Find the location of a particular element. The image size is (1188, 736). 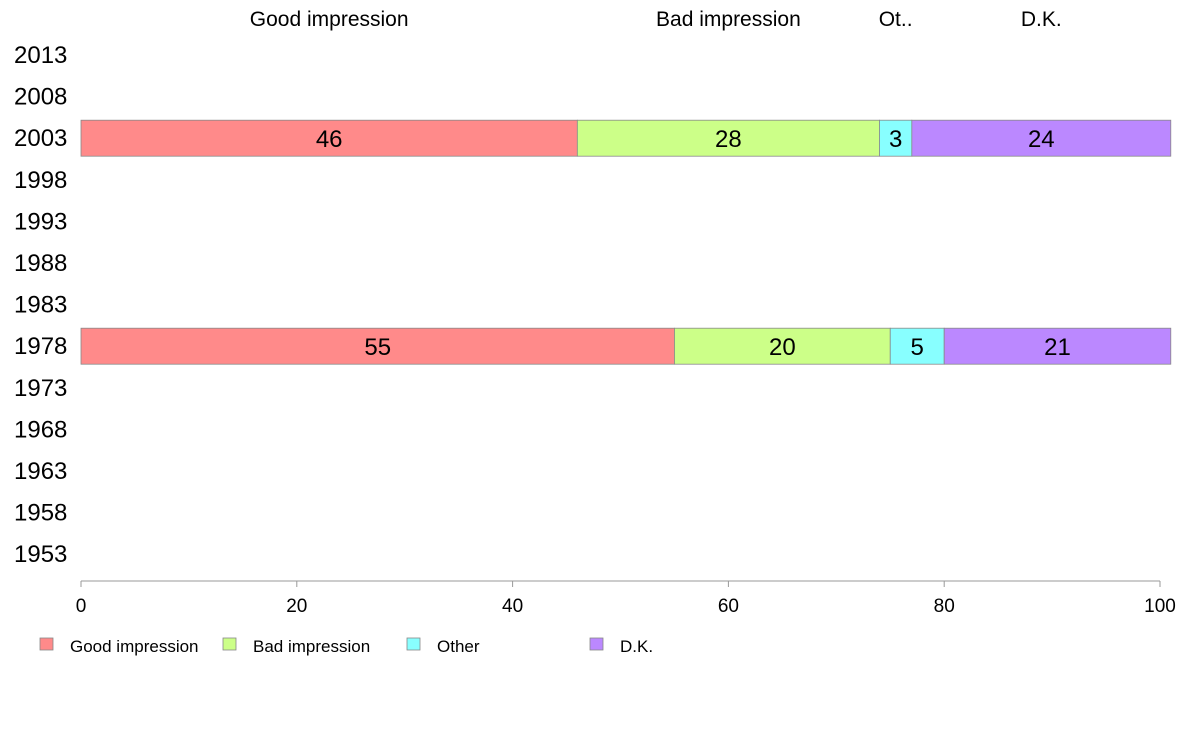

x-tick-label-60: 60 is located at coordinates (728, 606).